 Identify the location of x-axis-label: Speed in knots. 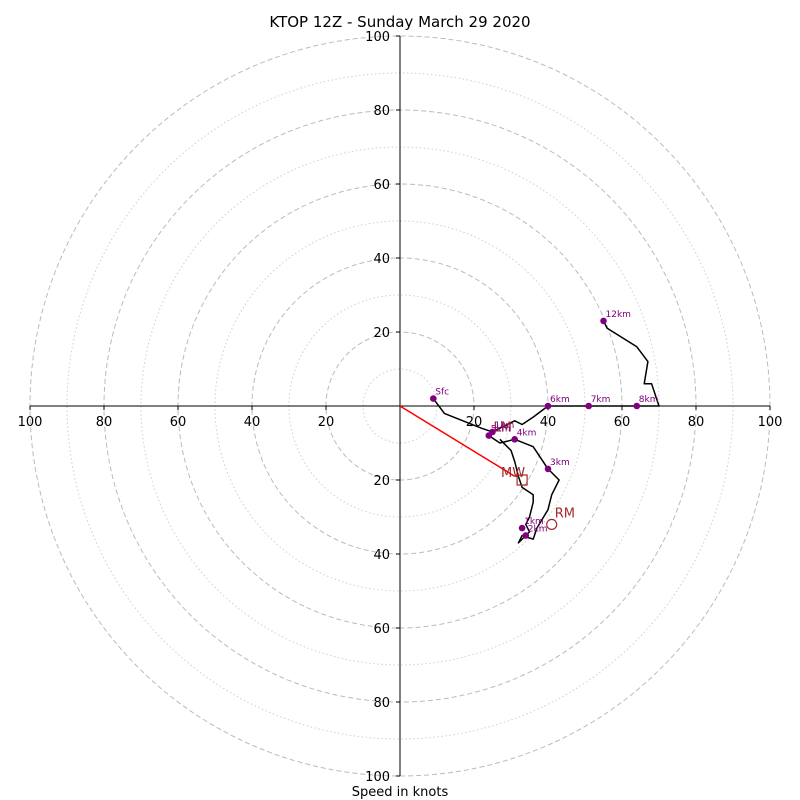
(400, 792).